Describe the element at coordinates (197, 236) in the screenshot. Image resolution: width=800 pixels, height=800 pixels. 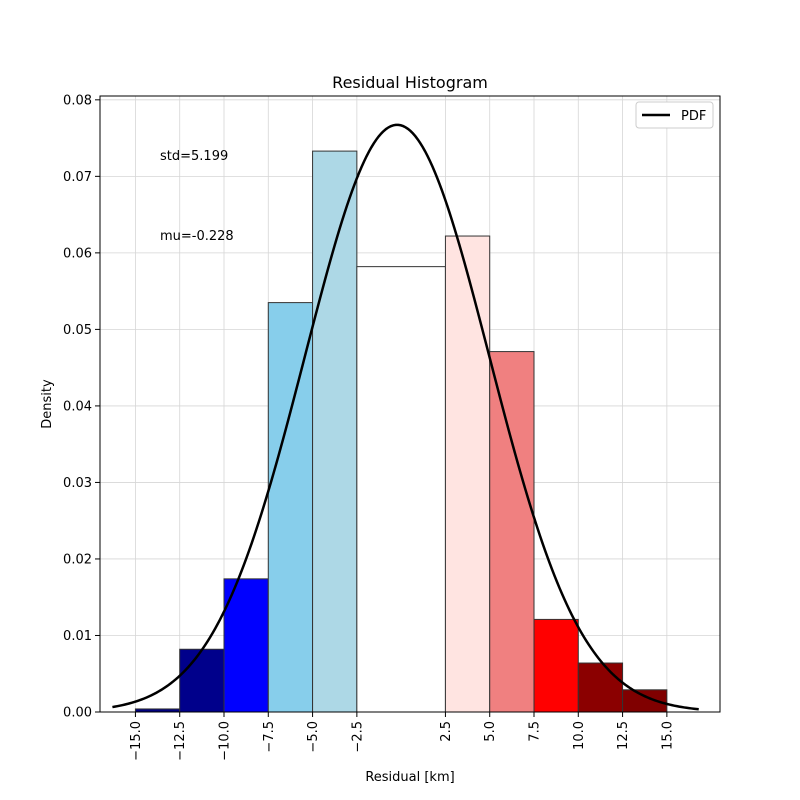
I see `annotation-mu: mu=-0.228` at that location.